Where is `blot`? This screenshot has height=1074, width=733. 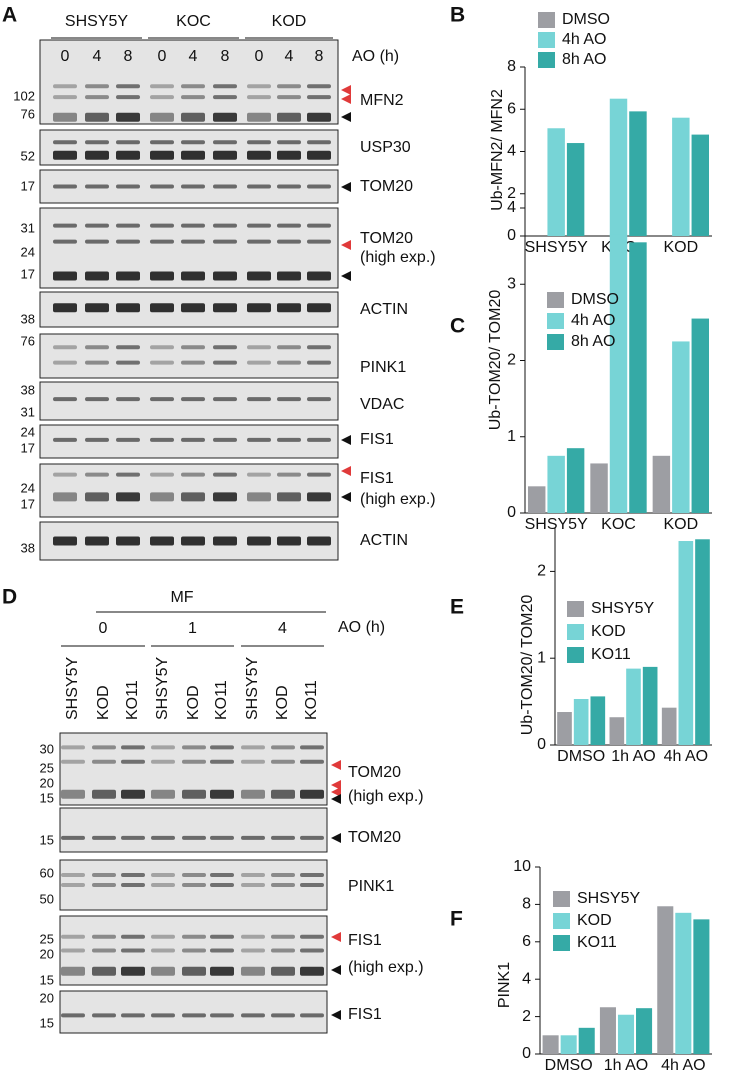
blot is located at coordinates (193, 830).